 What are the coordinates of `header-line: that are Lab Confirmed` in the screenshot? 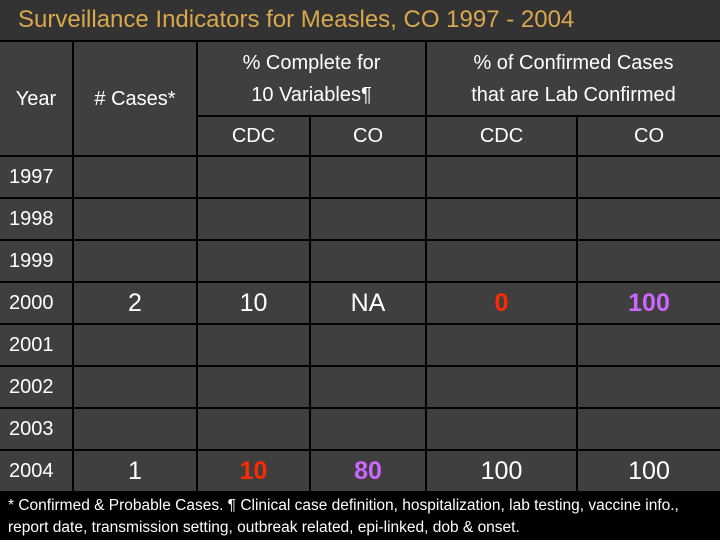 It's located at (573, 94).